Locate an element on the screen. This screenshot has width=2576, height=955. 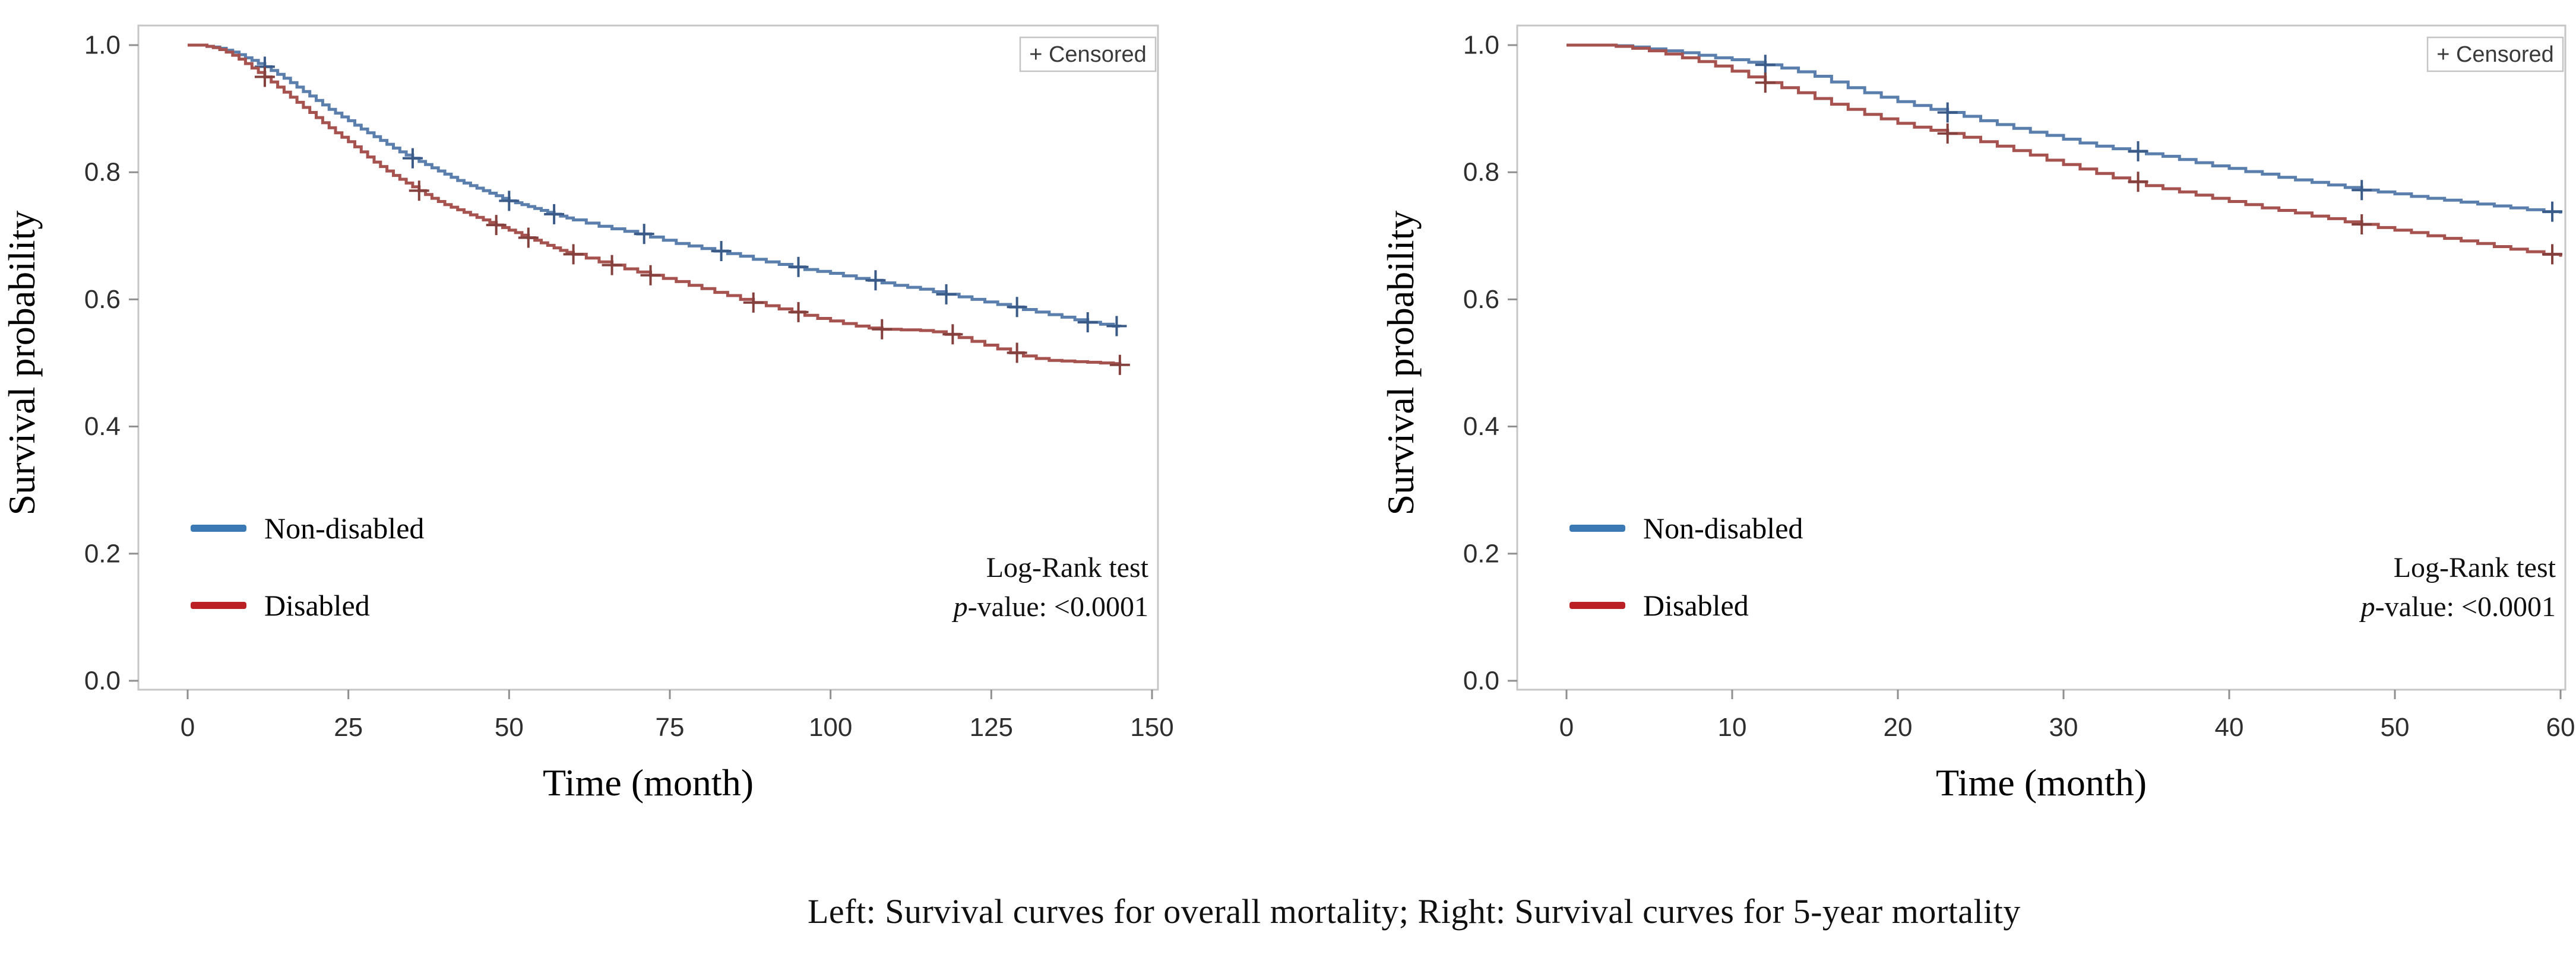
x-tick-label: 10 is located at coordinates (1732, 727).